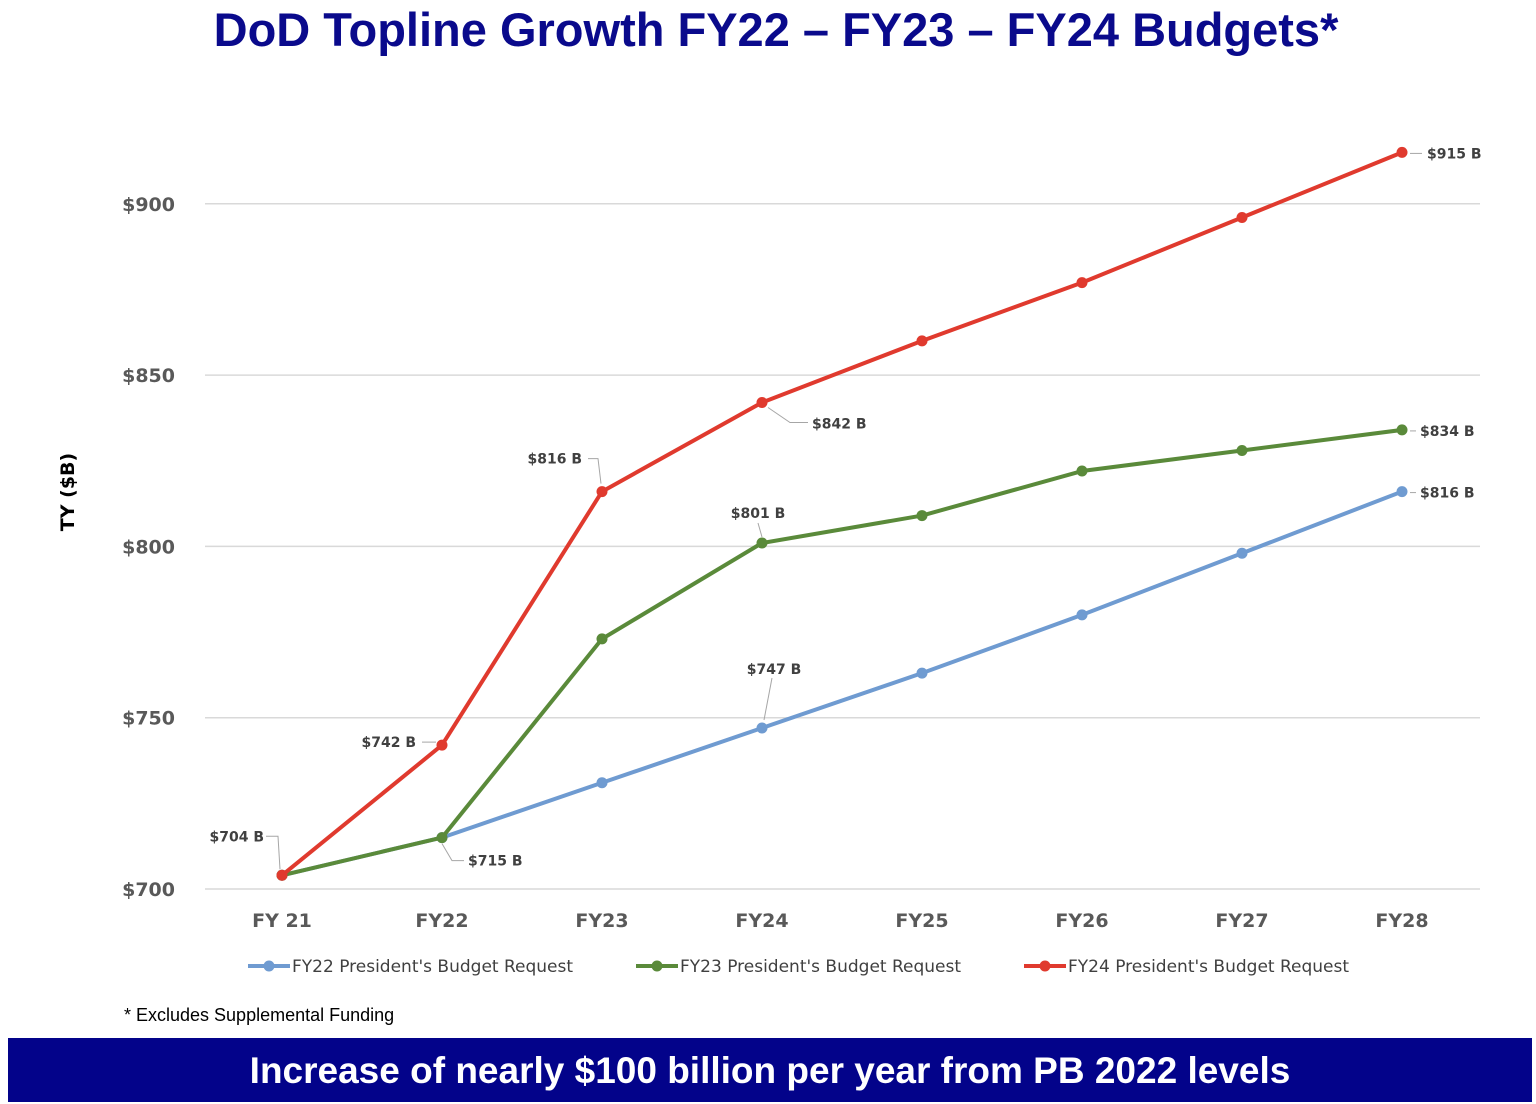 This screenshot has height=1104, width=1536. Describe the element at coordinates (148, 719) in the screenshot. I see `y-tick-label: $750` at that location.